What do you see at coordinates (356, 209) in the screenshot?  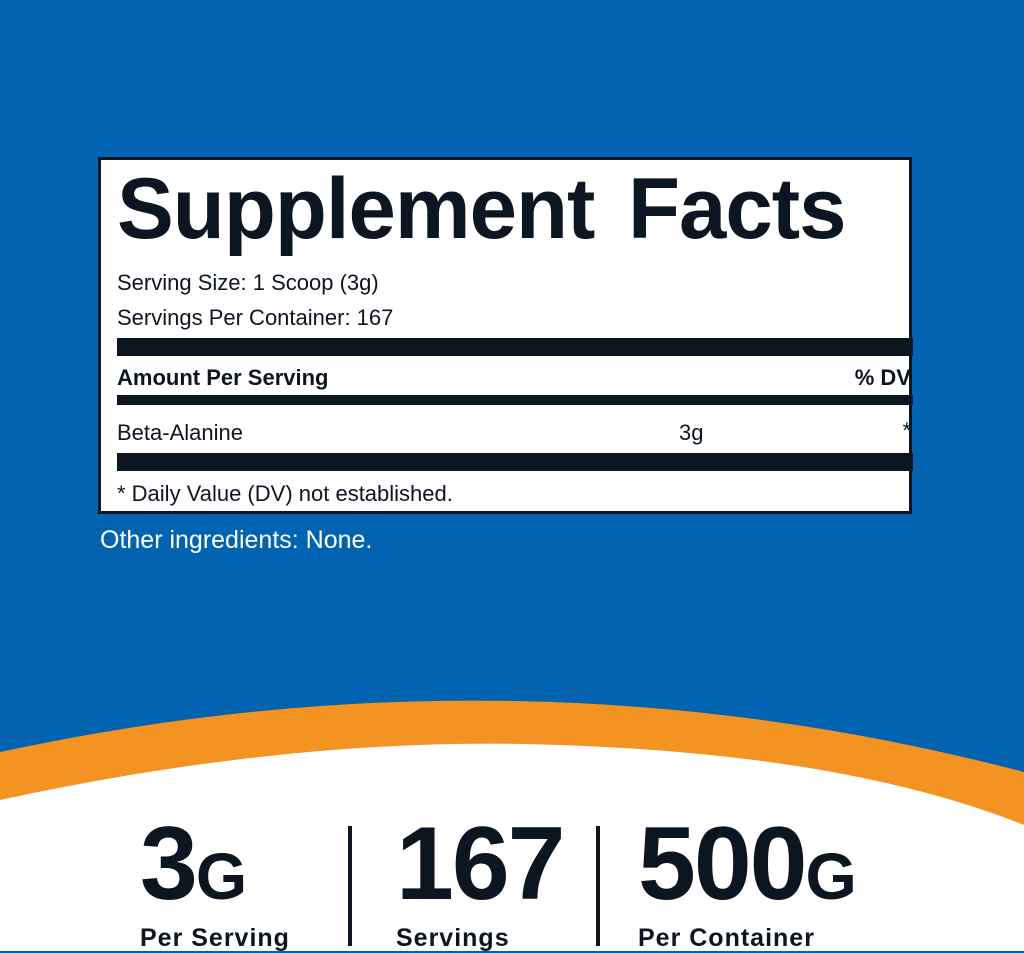 I see `title-word-supplement: Supplement` at bounding box center [356, 209].